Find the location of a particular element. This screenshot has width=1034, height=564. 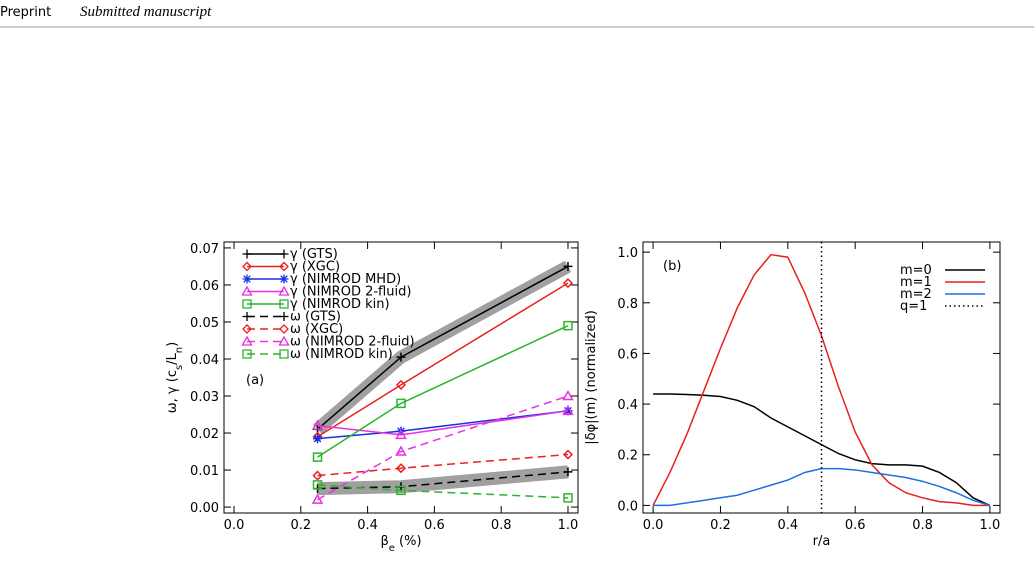

x-axis-label-part: e is located at coordinates (392, 548).